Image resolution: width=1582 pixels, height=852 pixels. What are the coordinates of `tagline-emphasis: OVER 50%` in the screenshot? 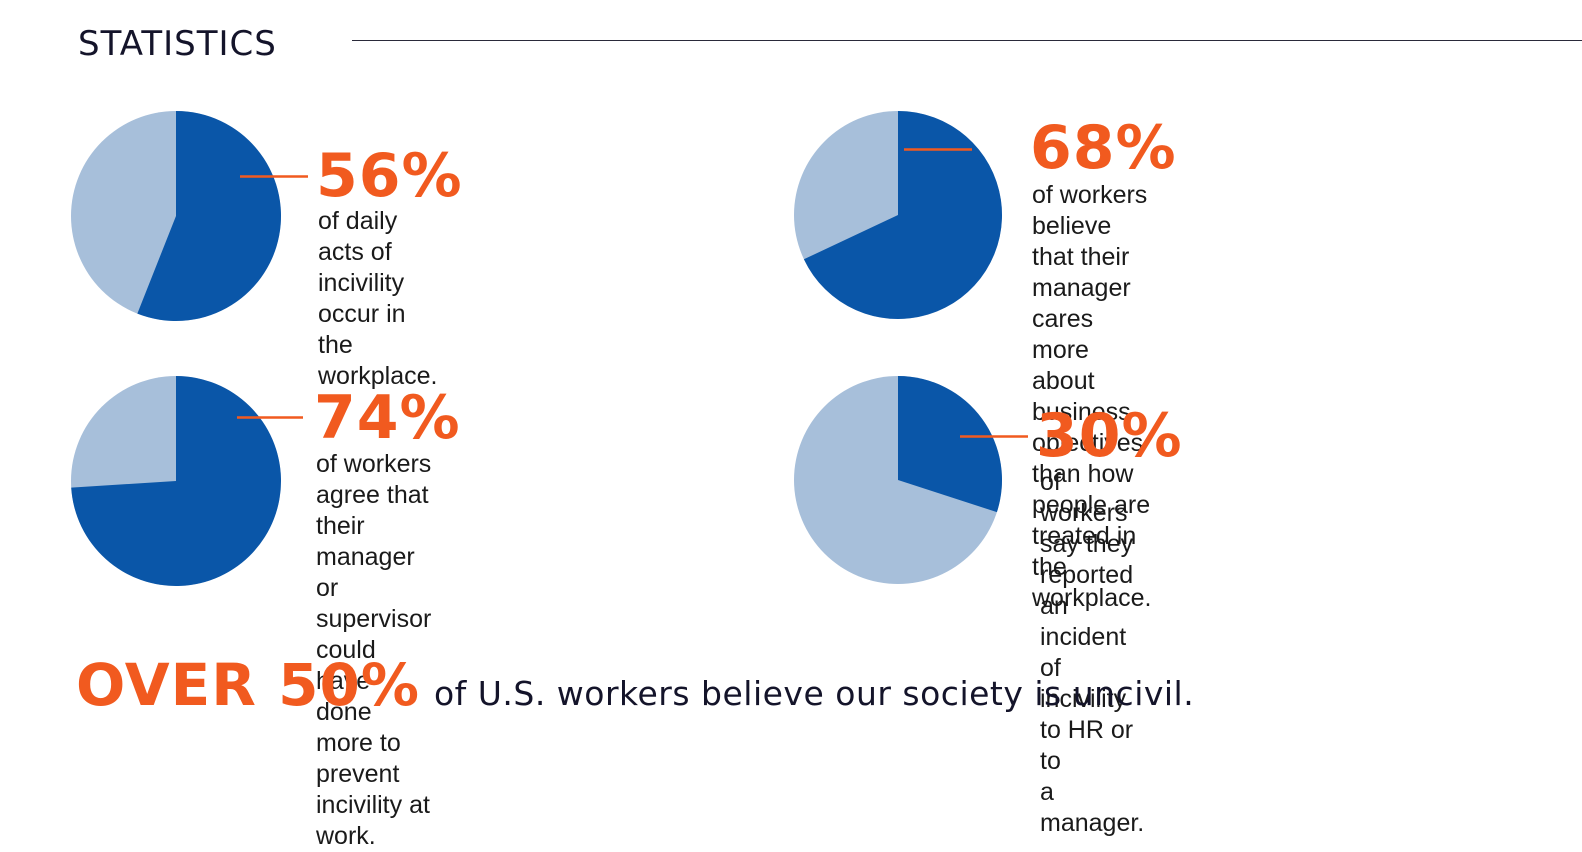 It's located at (248, 685).